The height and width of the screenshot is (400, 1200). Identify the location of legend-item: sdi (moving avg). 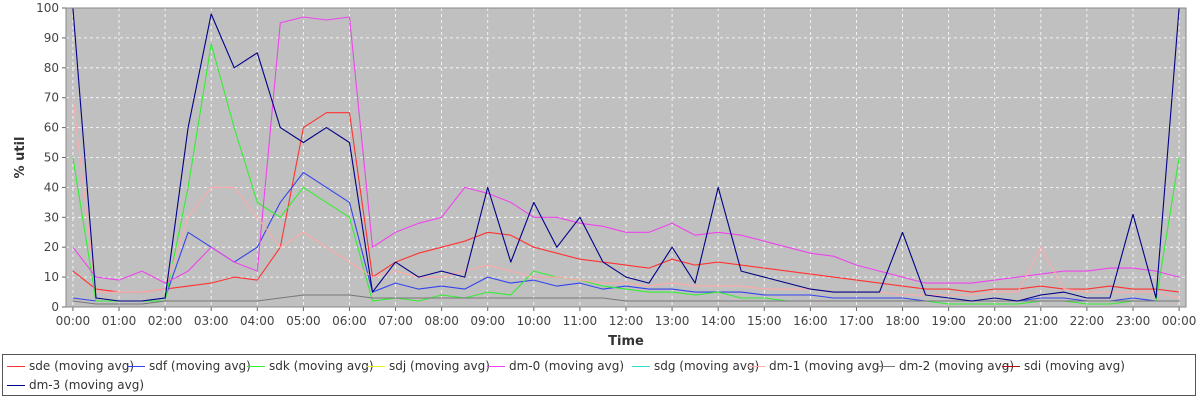
(1063, 366).